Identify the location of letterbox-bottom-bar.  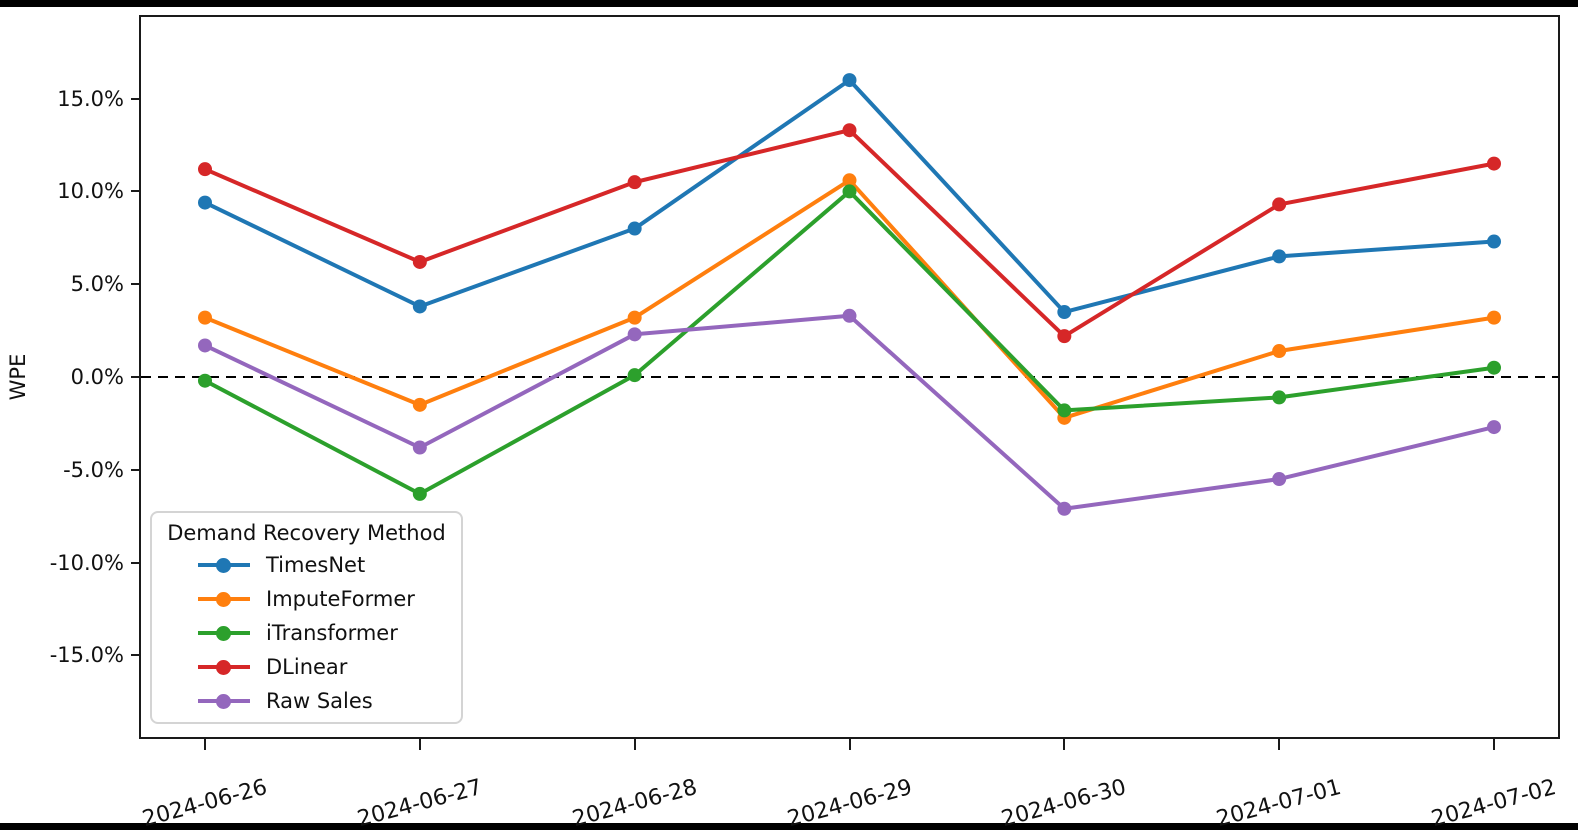
(789, 826).